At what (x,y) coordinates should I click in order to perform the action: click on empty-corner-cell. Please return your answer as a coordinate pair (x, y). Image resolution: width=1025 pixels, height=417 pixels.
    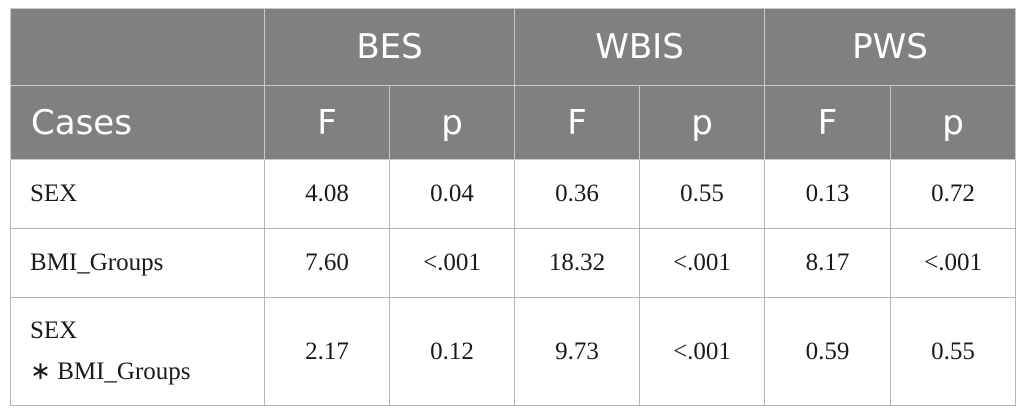
    Looking at the image, I should click on (137, 47).